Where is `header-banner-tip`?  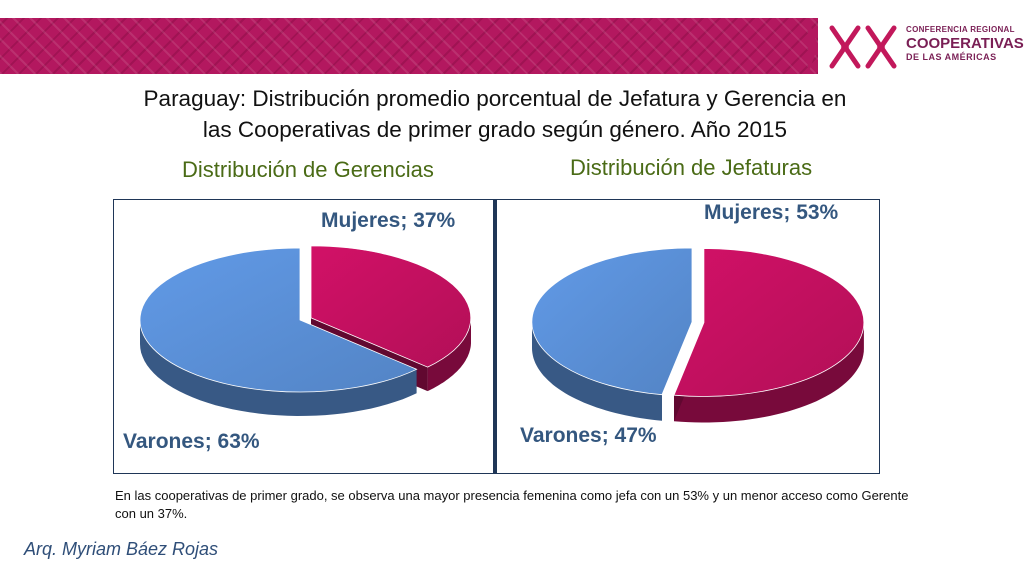 header-banner-tip is located at coordinates (813, 46).